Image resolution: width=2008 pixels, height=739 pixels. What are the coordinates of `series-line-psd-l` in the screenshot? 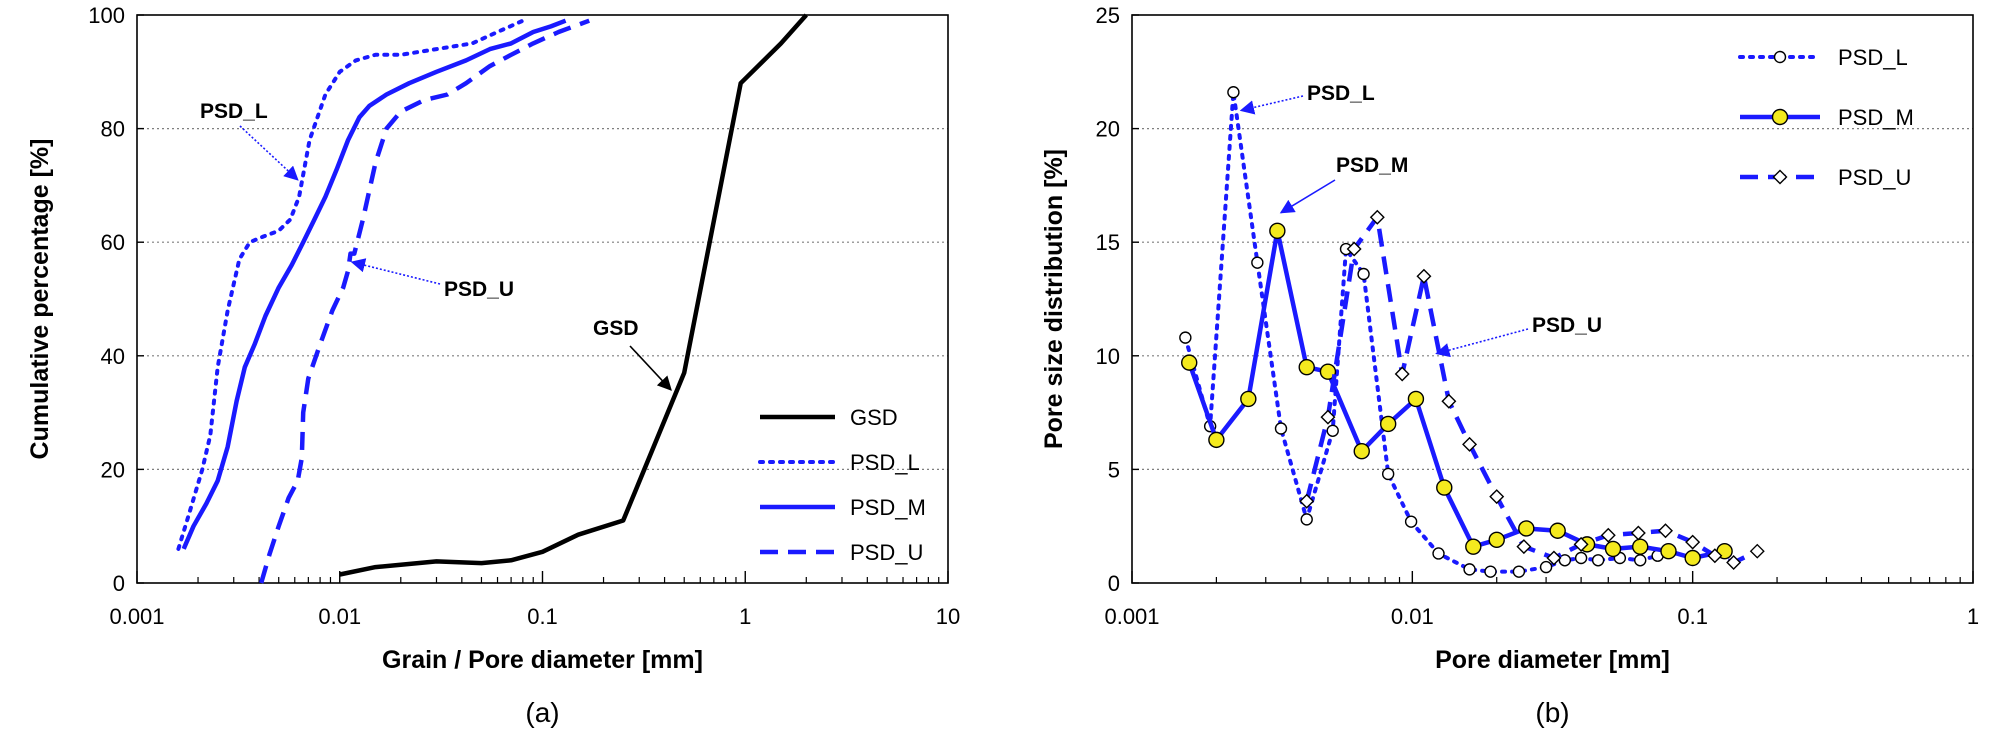 It's located at (350, 284).